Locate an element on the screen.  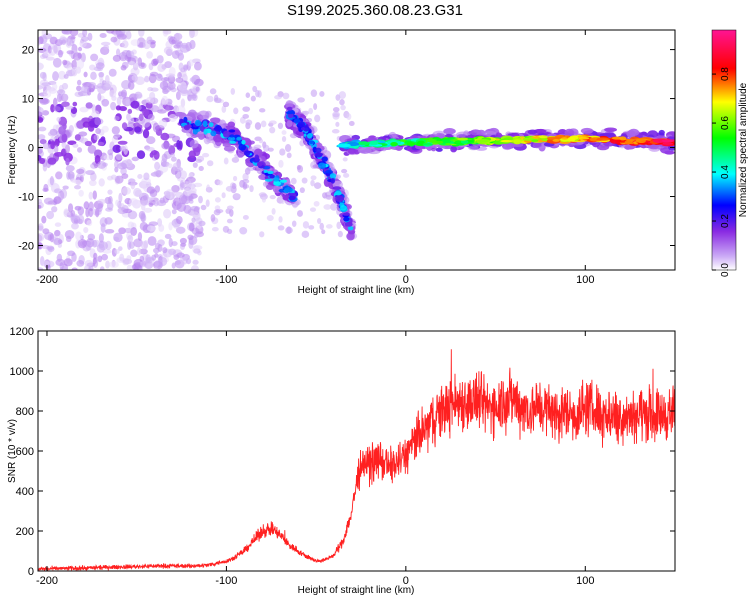
snr-xtick-label: -200 is located at coordinates (47, 581).